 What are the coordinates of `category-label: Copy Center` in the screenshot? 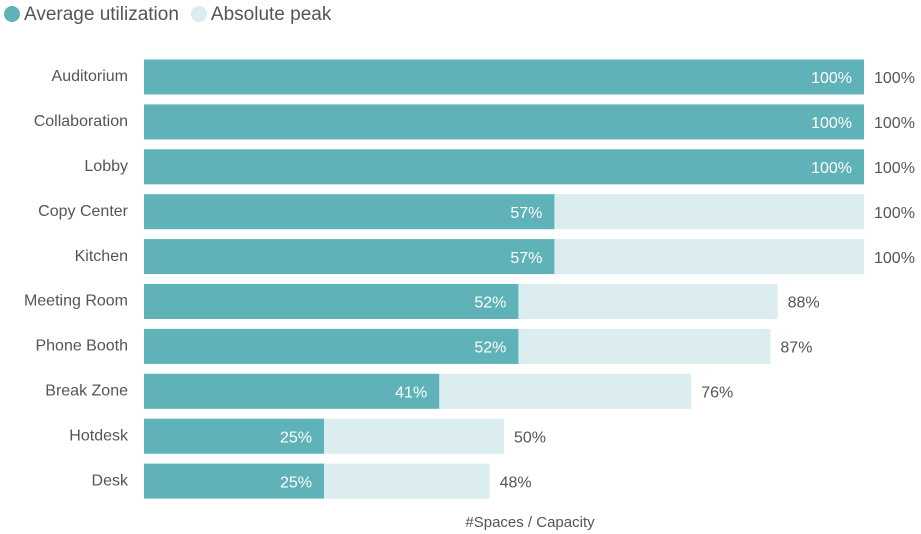 It's located at (83, 211).